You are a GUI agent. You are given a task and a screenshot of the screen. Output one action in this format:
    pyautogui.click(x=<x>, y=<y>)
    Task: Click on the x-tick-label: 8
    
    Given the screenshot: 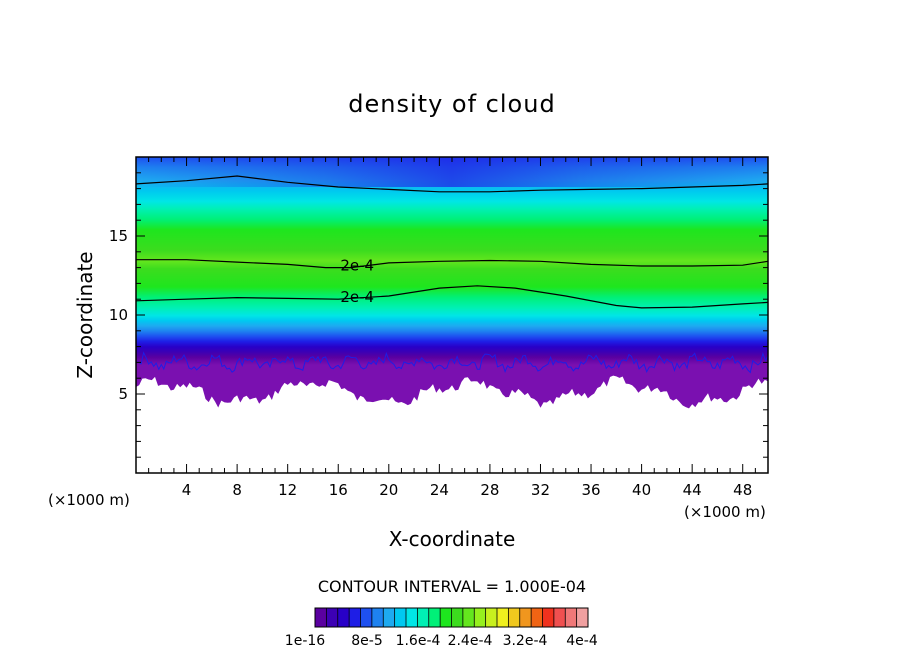 What is the action you would take?
    pyautogui.click(x=237, y=490)
    